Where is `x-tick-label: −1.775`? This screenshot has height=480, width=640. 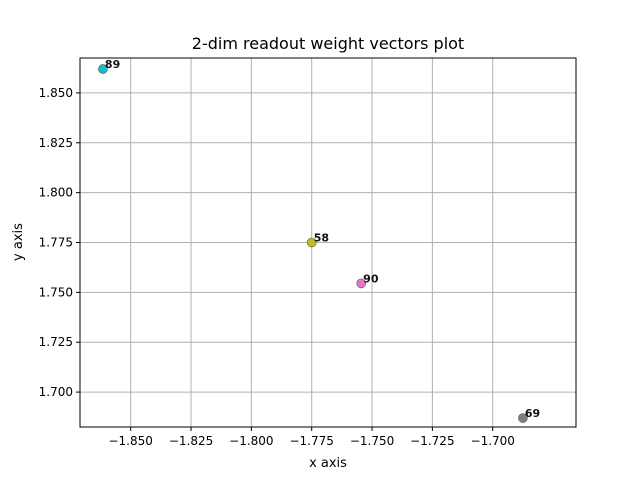 x-tick-label: −1.775 is located at coordinates (311, 441).